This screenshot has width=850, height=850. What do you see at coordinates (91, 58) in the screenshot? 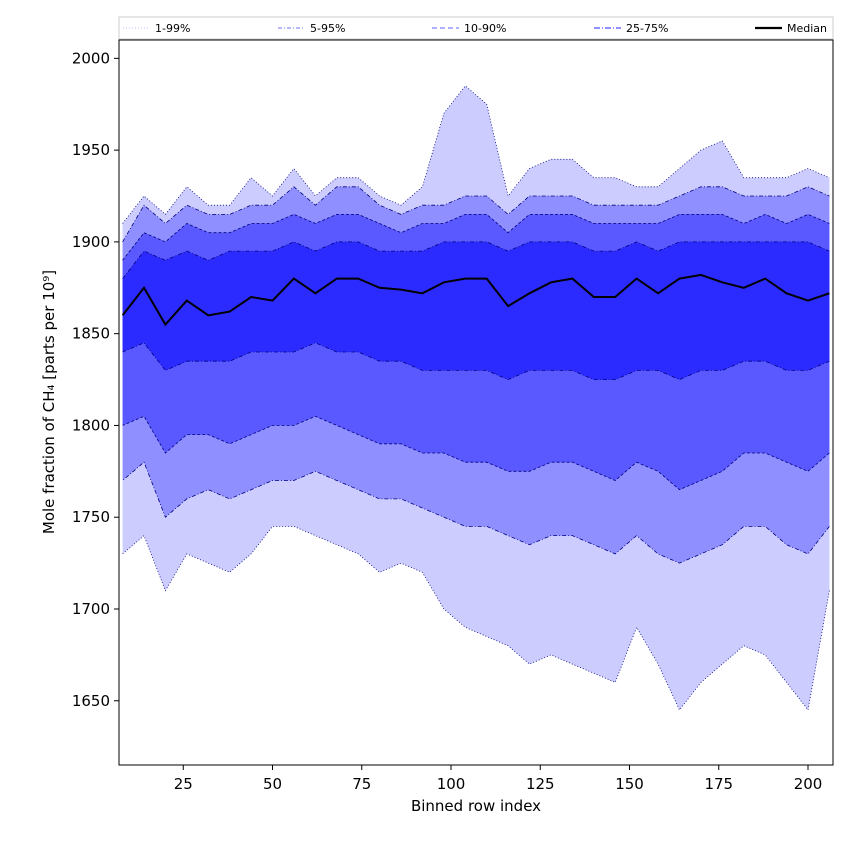
I see `y-tick-label: 2000` at bounding box center [91, 58].